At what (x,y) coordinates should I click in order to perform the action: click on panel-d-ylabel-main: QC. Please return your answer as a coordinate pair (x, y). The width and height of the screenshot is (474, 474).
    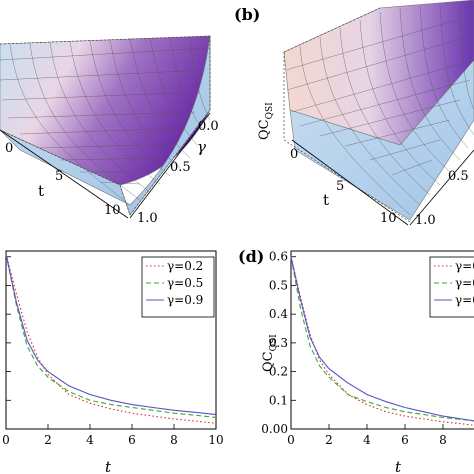
    Looking at the image, I should click on (268, 361).